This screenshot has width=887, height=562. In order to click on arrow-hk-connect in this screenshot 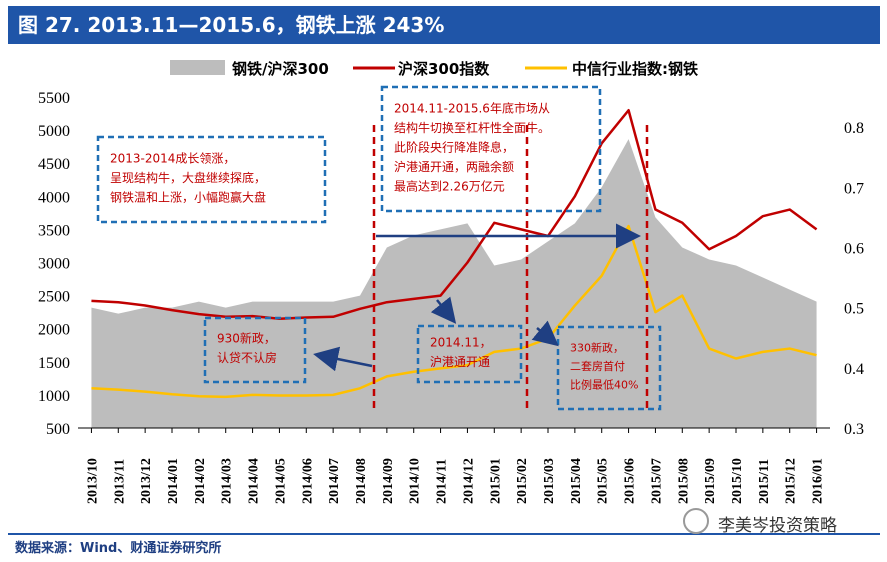, I will do `click(443, 310)`.